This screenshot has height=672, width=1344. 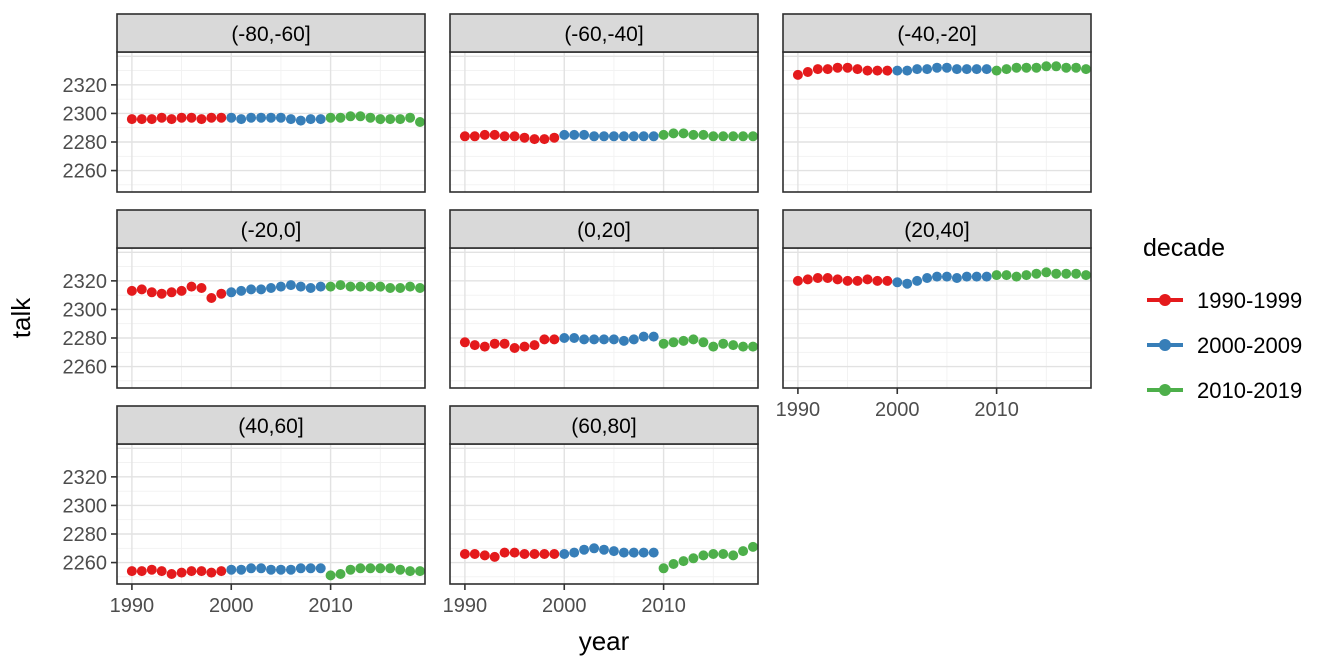 What do you see at coordinates (601, 511) in the screenshot?
I see `facet-panel-group: (60,80] 1990 2000 2010` at bounding box center [601, 511].